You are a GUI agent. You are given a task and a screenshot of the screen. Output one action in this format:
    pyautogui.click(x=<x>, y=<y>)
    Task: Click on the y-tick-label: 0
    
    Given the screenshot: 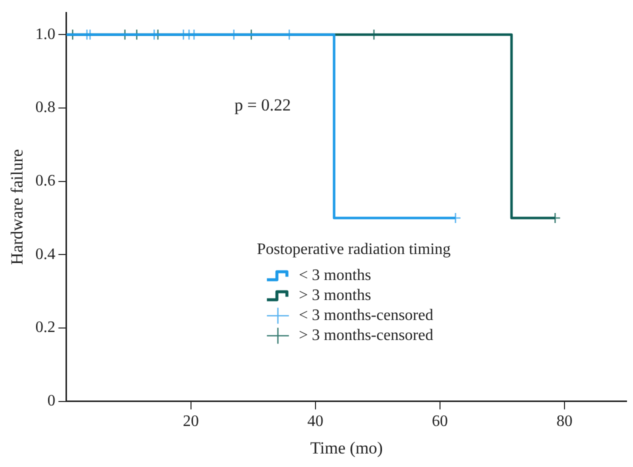 What is the action you would take?
    pyautogui.click(x=51, y=401)
    